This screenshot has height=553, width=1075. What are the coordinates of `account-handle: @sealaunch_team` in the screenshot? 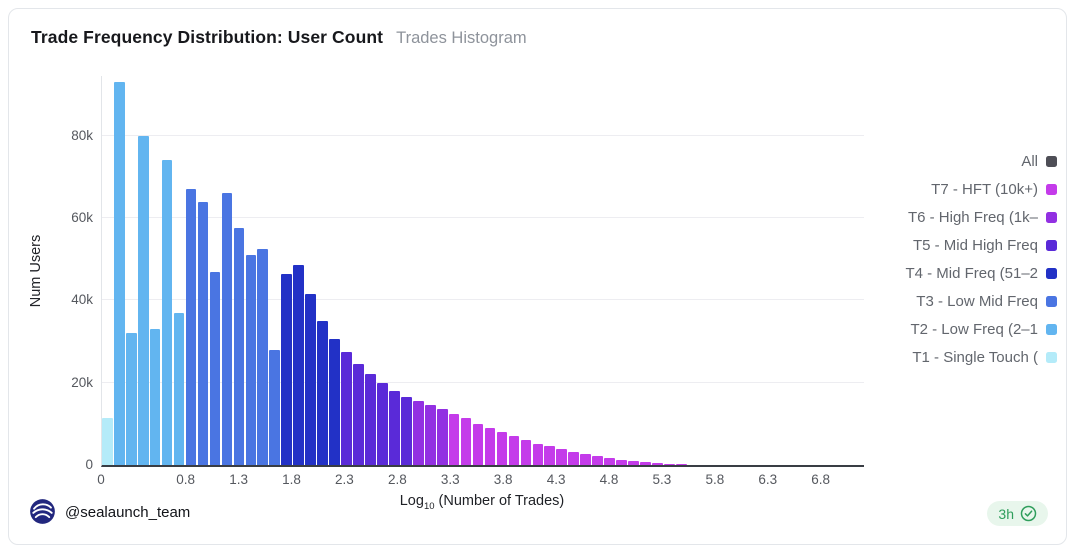 It's located at (128, 512).